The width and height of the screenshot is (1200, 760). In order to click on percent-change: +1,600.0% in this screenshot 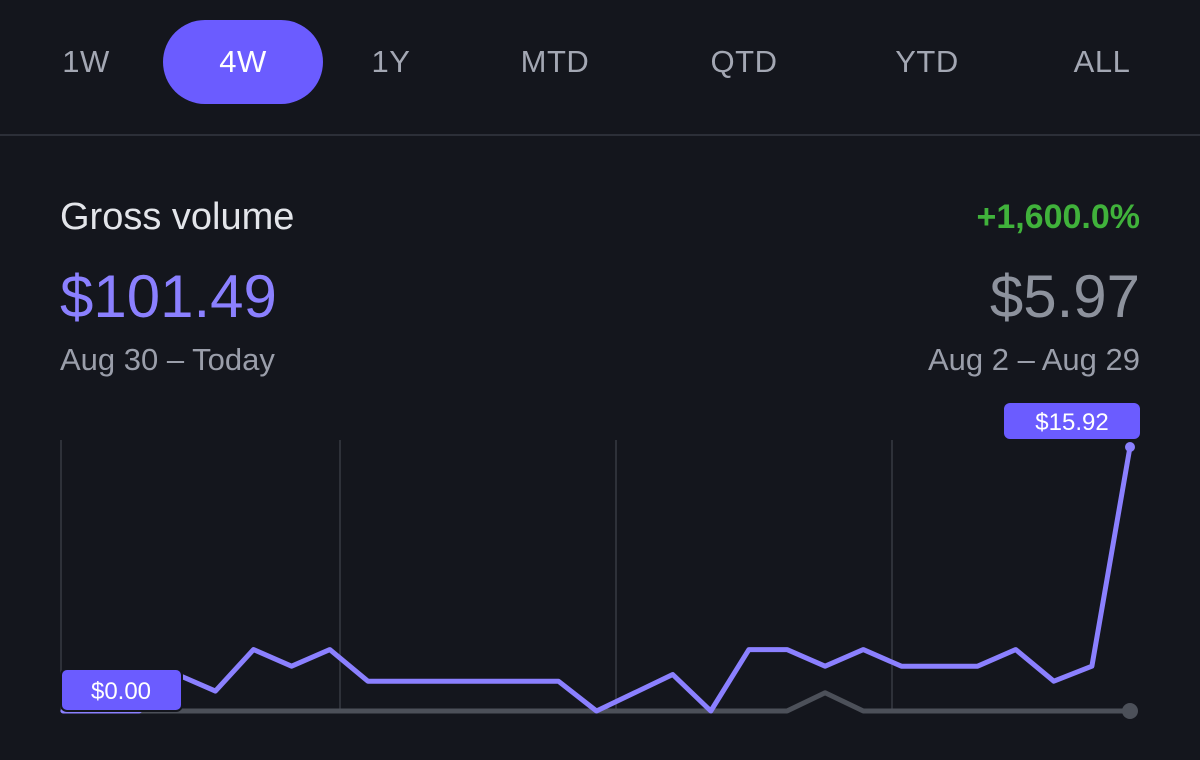, I will do `click(1058, 217)`.